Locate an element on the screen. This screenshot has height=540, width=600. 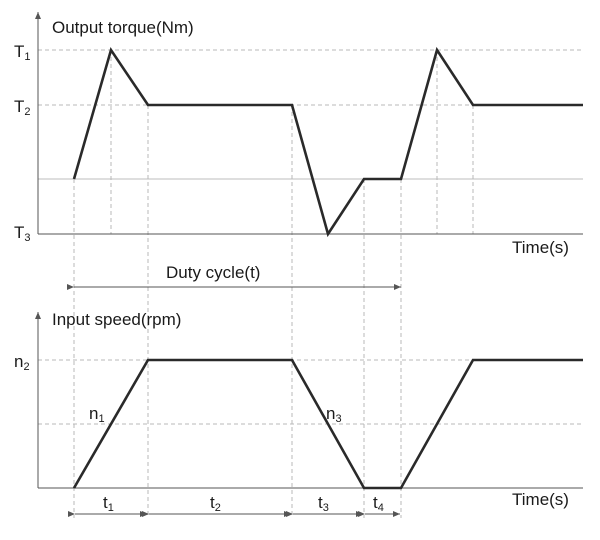
torque-chart-title: Output torque(Nm) is located at coordinates (123, 27).